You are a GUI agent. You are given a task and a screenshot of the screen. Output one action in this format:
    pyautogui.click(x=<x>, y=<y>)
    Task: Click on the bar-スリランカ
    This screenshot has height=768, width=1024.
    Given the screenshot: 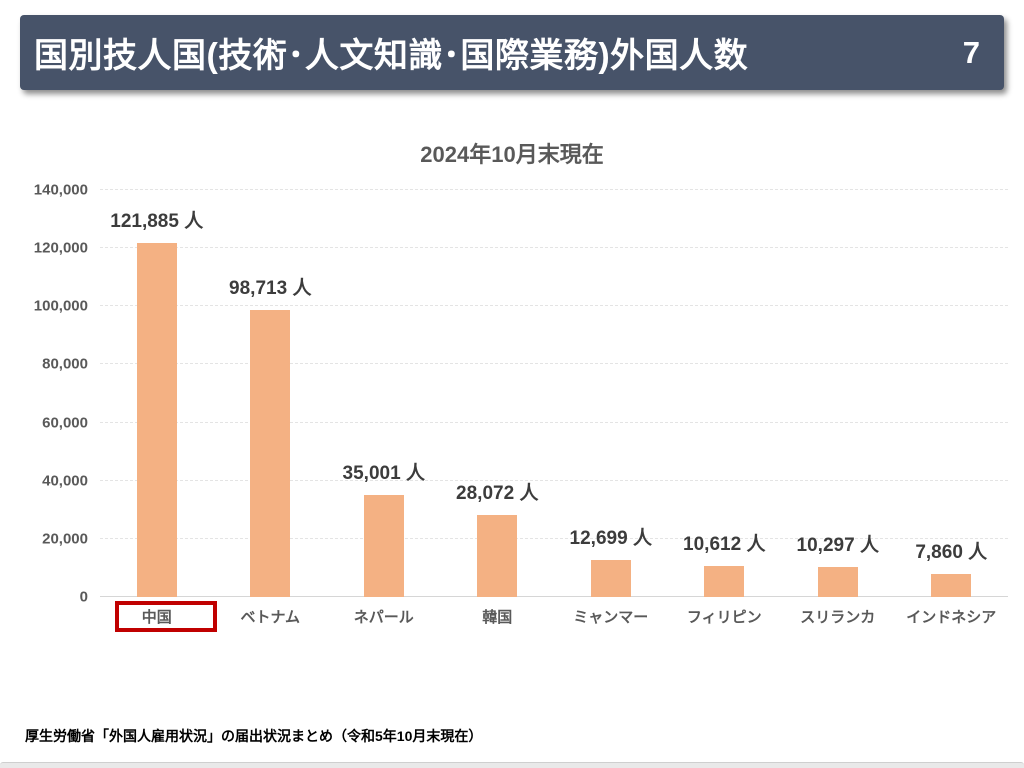 What is the action you would take?
    pyautogui.click(x=837, y=582)
    